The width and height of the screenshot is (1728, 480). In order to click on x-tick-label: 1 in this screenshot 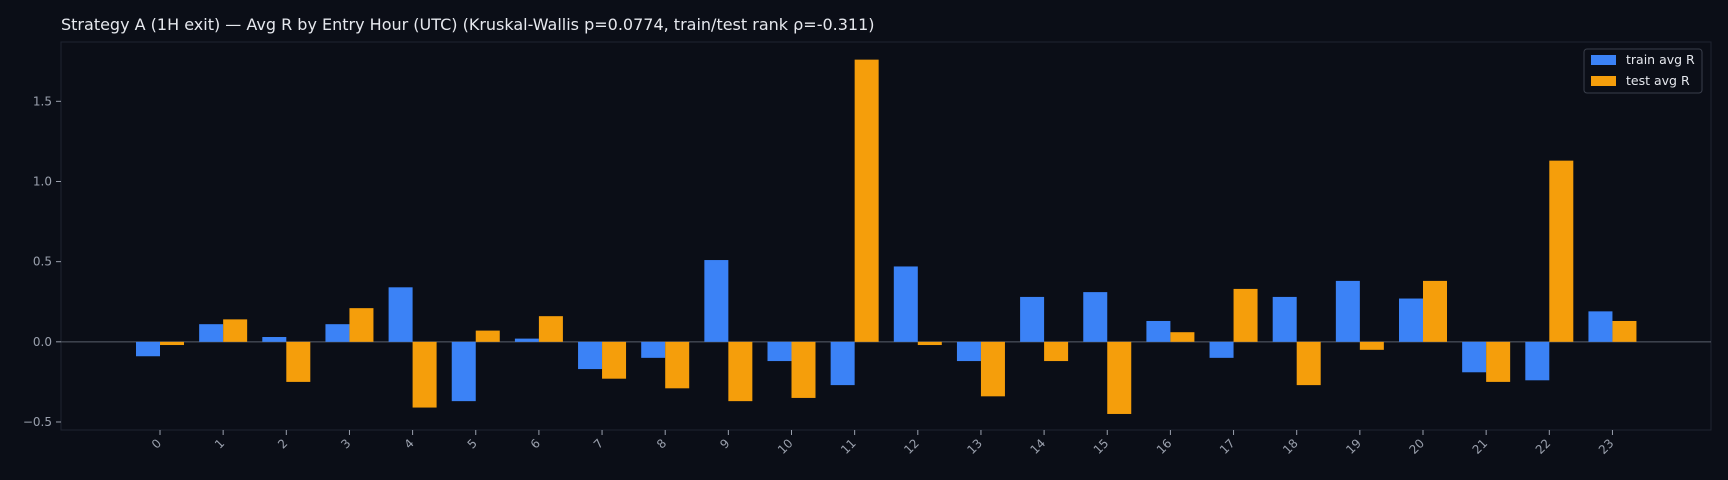, I will do `click(219, 443)`.